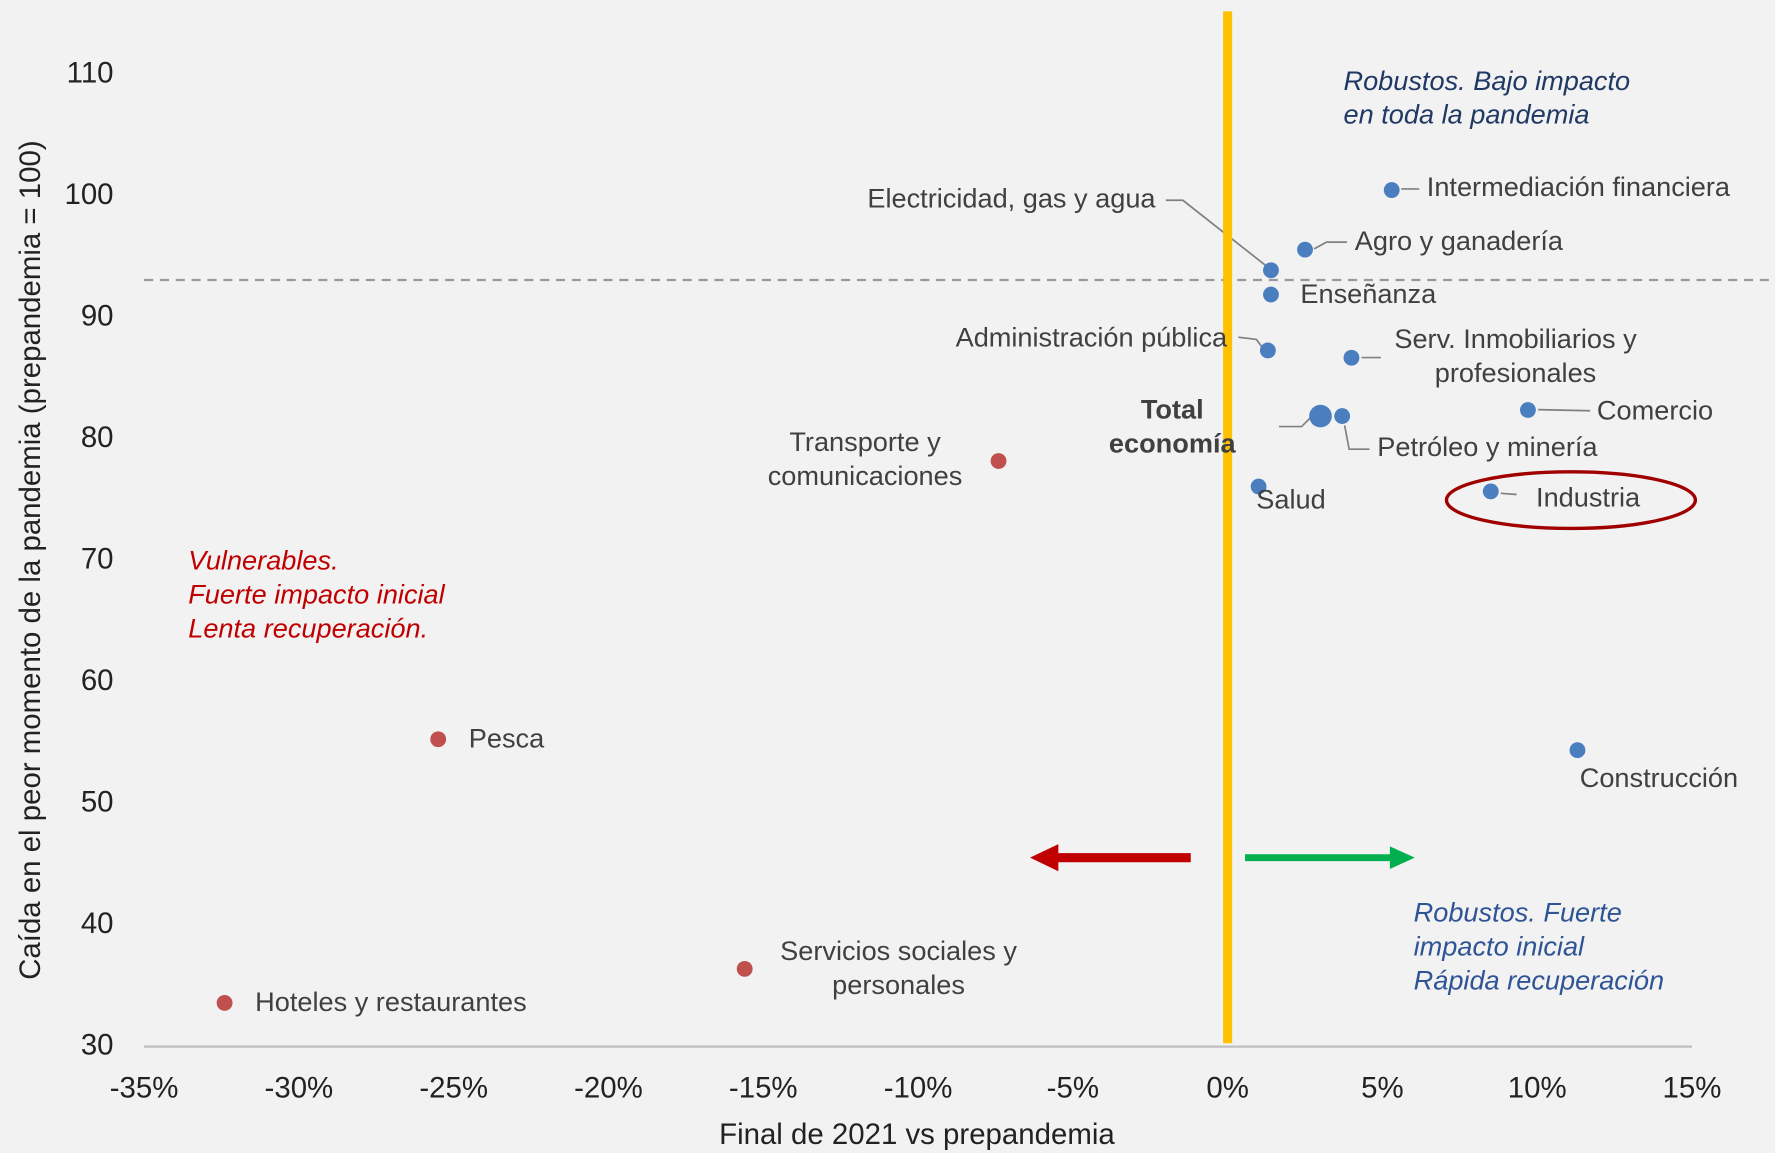 The height and width of the screenshot is (1153, 1775). I want to click on point-label: Construcción, so click(1659, 777).